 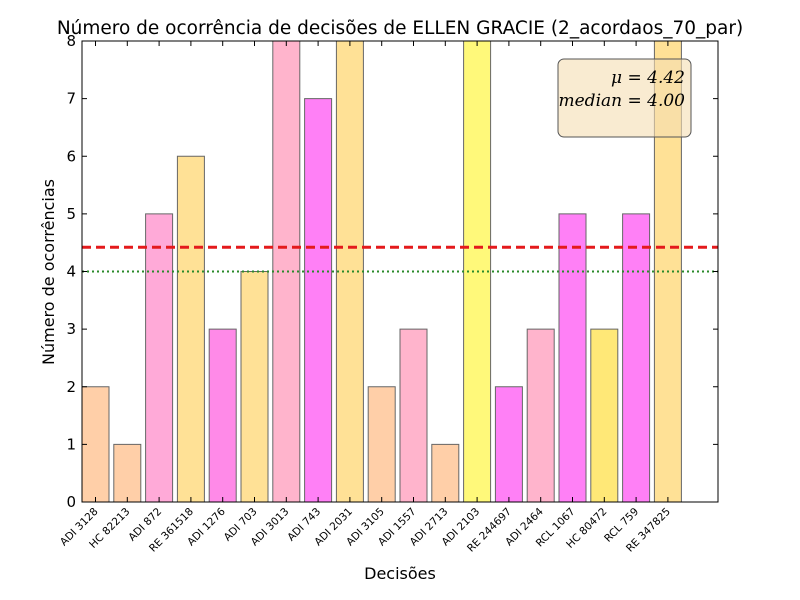 I want to click on stats-legend-box: μ = 4.42 median = 4.00, so click(x=624, y=98).